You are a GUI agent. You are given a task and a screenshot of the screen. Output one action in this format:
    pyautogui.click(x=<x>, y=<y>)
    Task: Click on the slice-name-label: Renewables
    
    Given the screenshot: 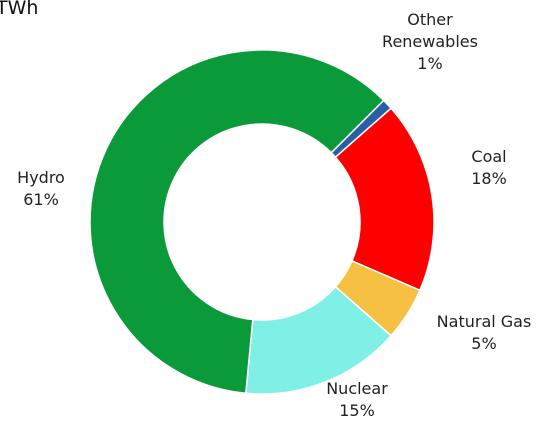 What is the action you would take?
    pyautogui.click(x=430, y=41)
    